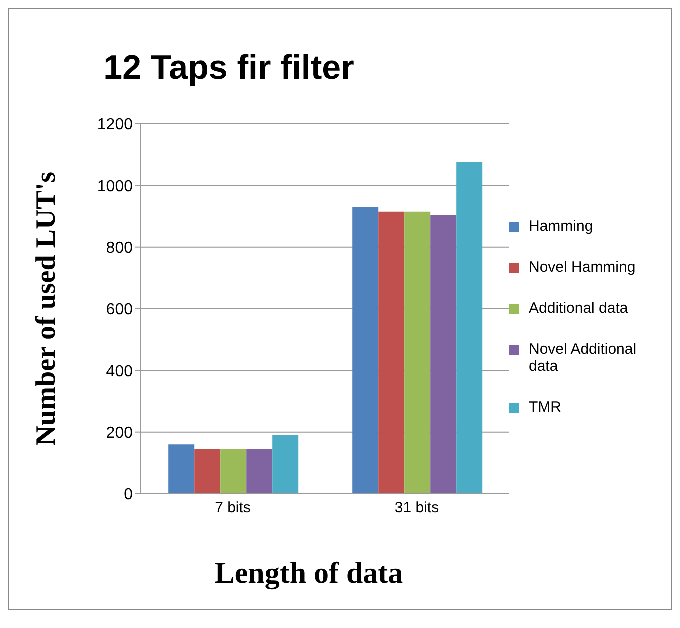 Image resolution: width=680 pixels, height=628 pixels. What do you see at coordinates (115, 125) in the screenshot?
I see `y-tick-label: 1200` at bounding box center [115, 125].